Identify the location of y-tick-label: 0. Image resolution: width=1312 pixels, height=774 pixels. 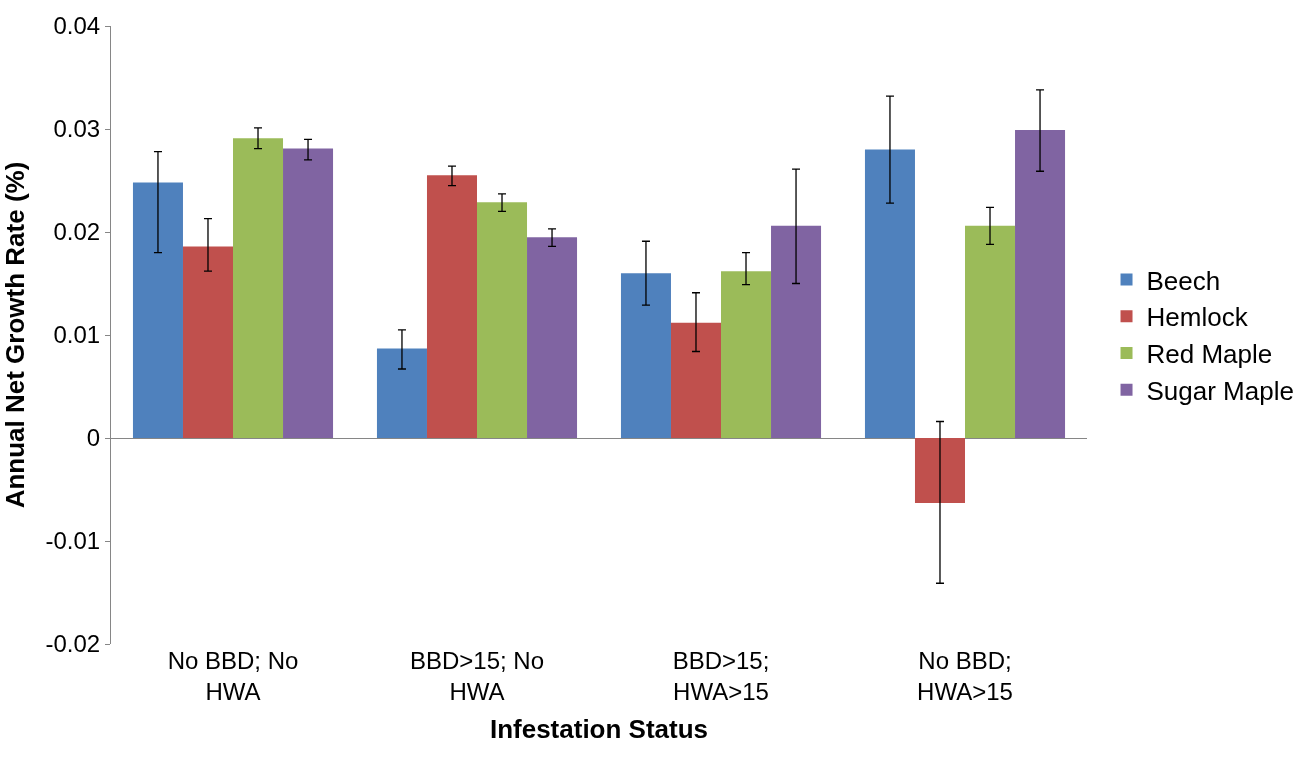
(93, 438).